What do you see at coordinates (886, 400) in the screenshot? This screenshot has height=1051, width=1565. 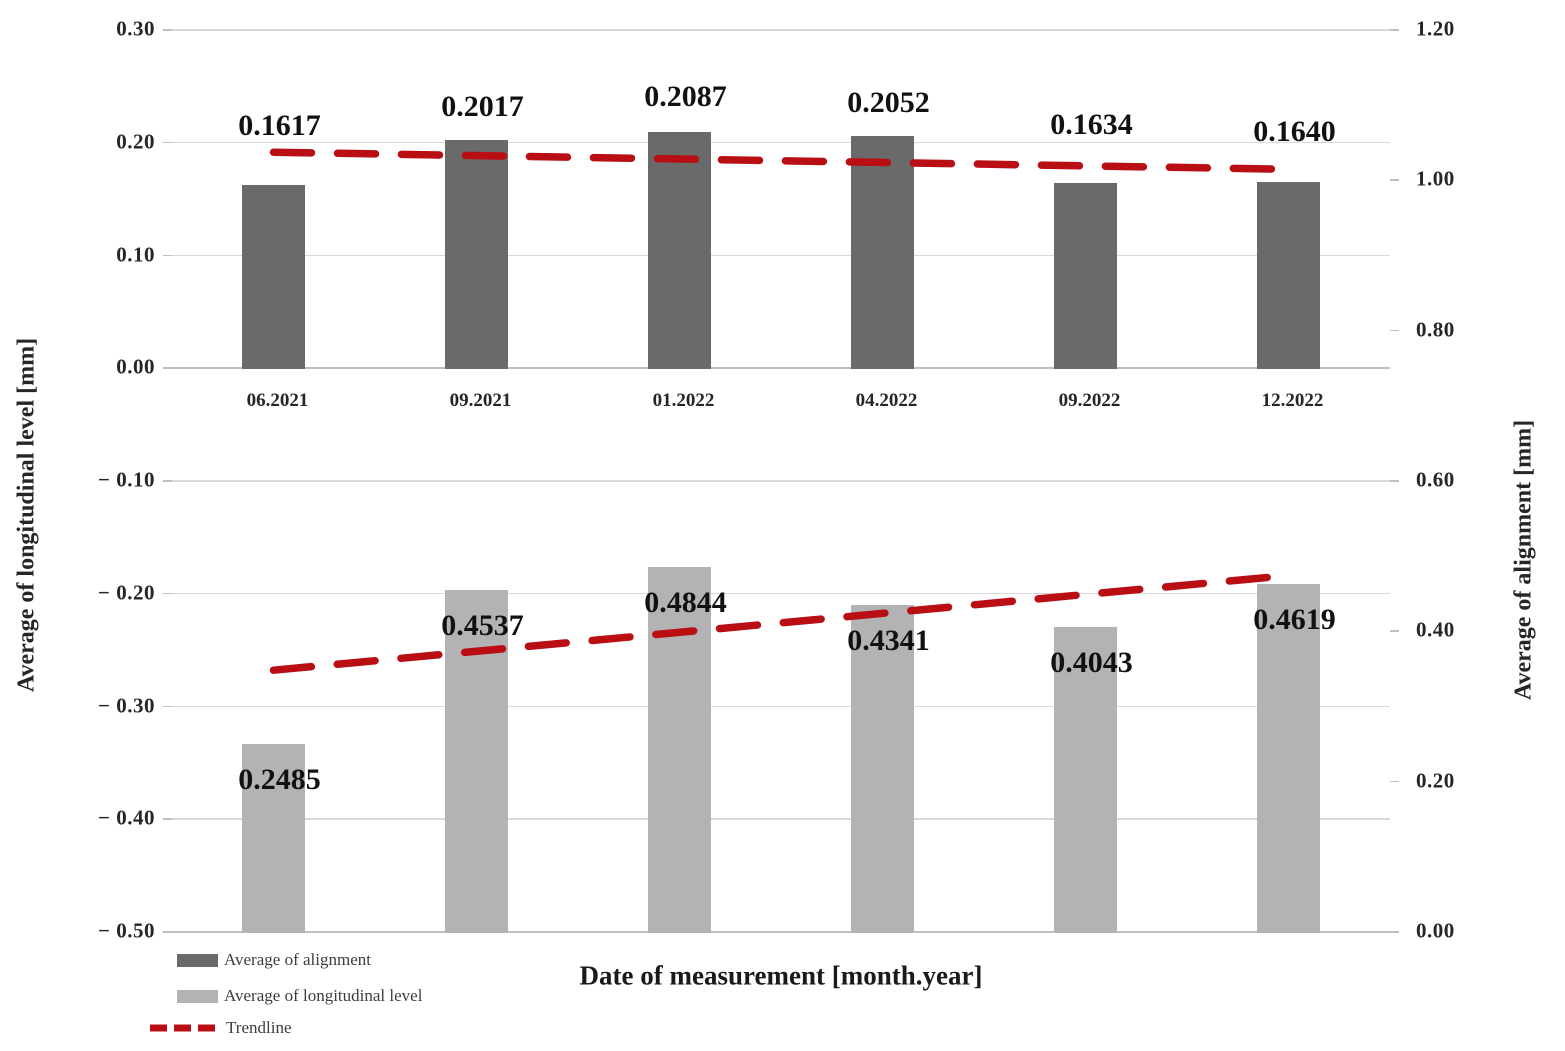 I see `x-axis-category-label: 04.2022` at bounding box center [886, 400].